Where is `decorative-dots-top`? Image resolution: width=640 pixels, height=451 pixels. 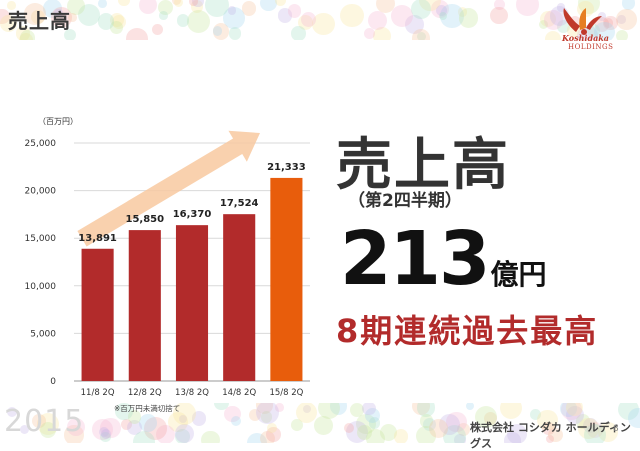
decorative-dots-top is located at coordinates (320, 20).